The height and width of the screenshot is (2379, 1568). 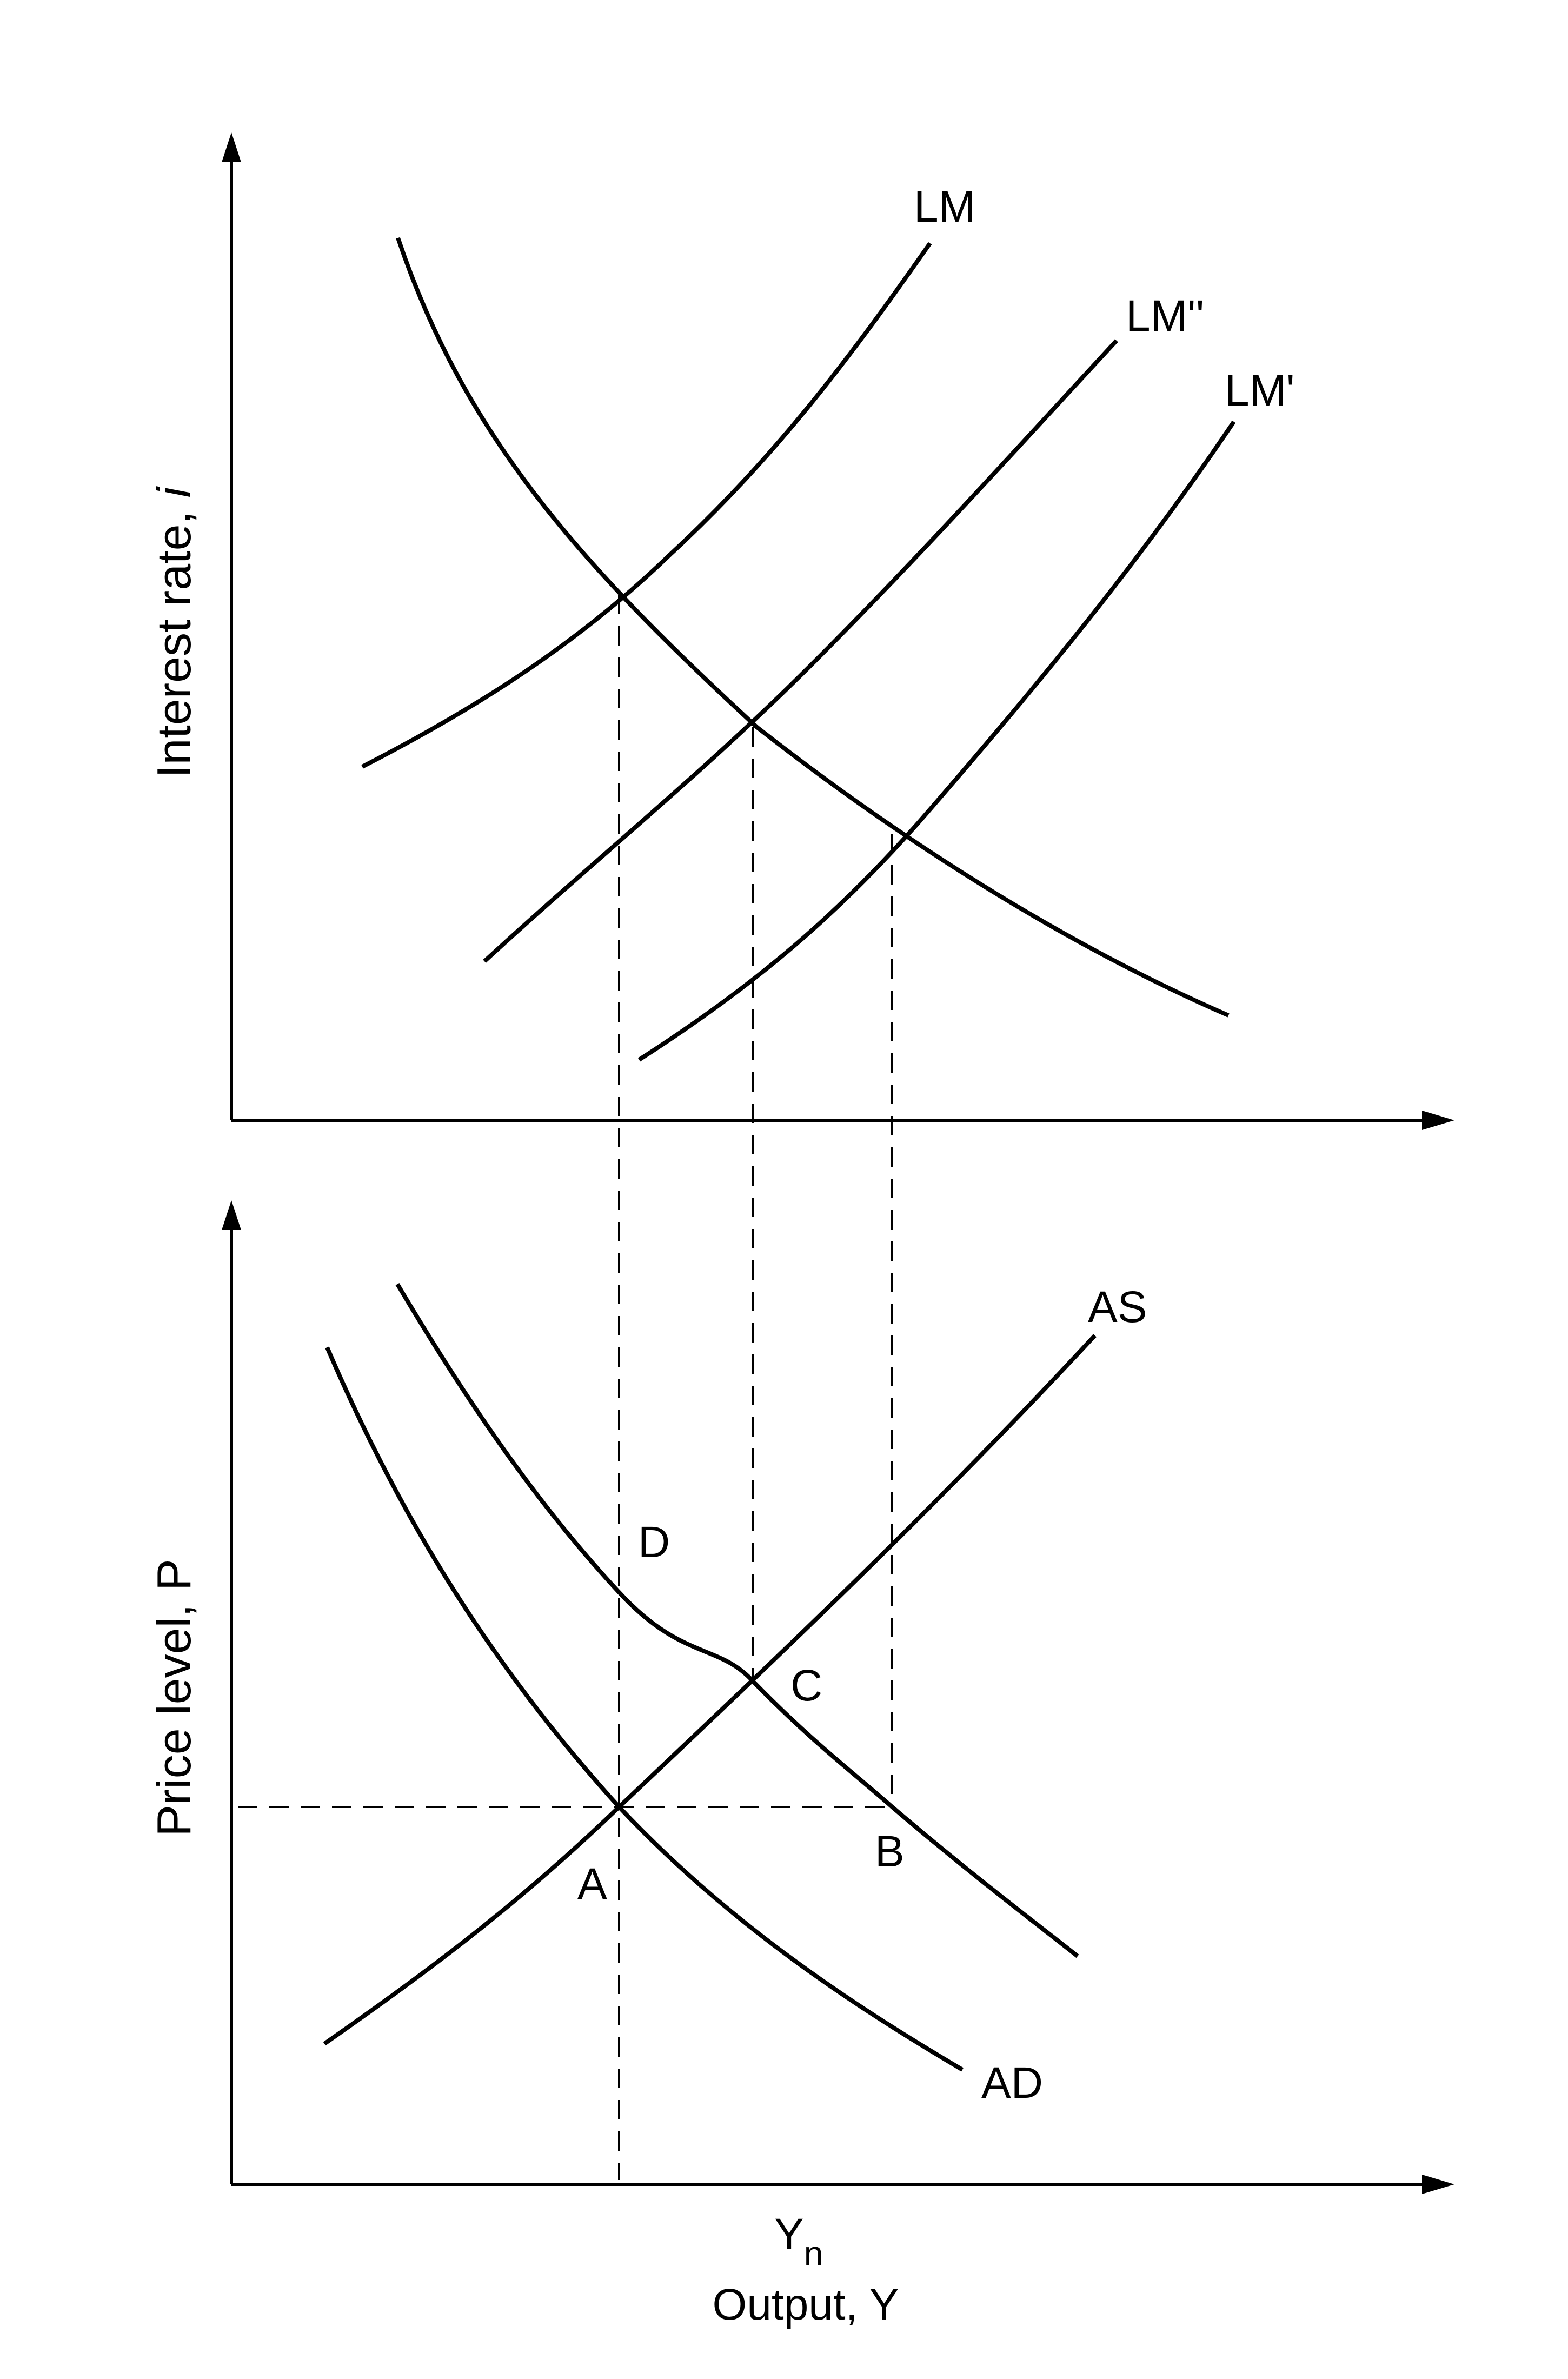 What do you see at coordinates (654, 1542) in the screenshot?
I see `point-d-label: D` at bounding box center [654, 1542].